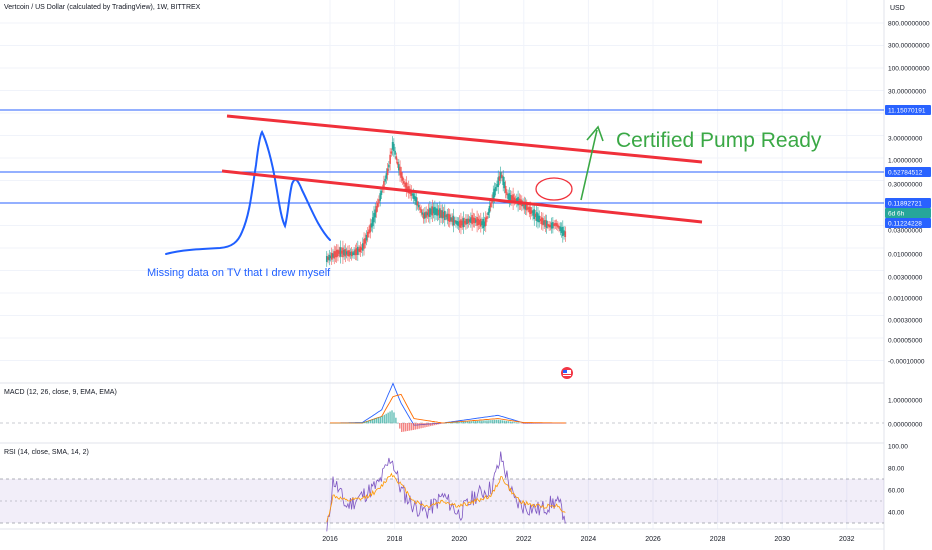  What do you see at coordinates (589, 165) in the screenshot?
I see `pump-arrow-shaft` at bounding box center [589, 165].